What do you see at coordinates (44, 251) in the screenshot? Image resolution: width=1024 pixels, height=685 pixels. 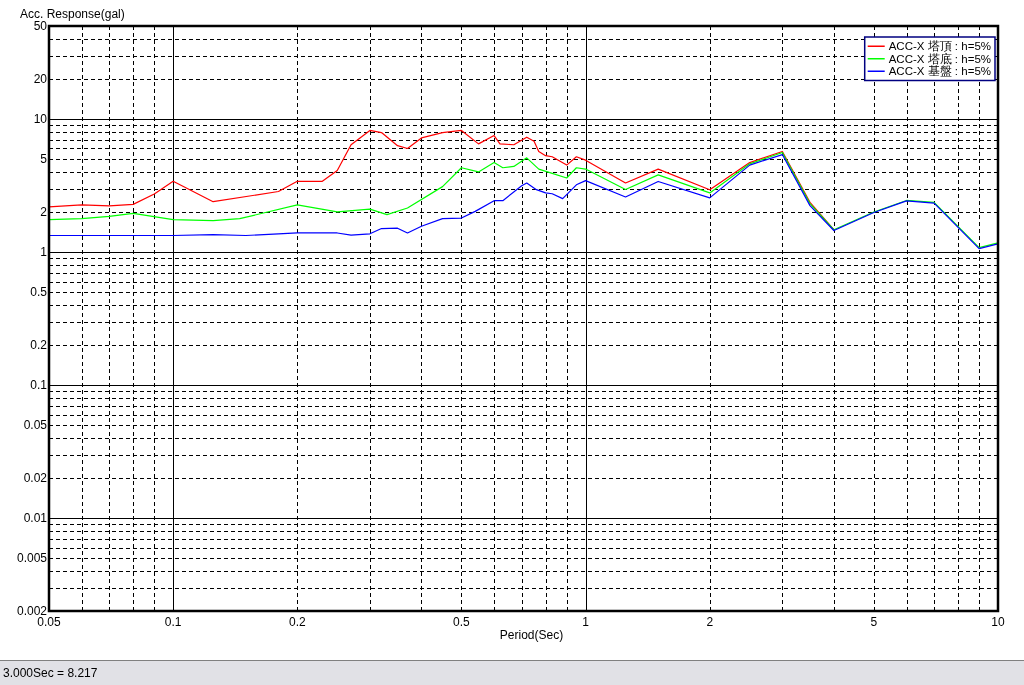 I see `y-tick-label: 1` at bounding box center [44, 251].